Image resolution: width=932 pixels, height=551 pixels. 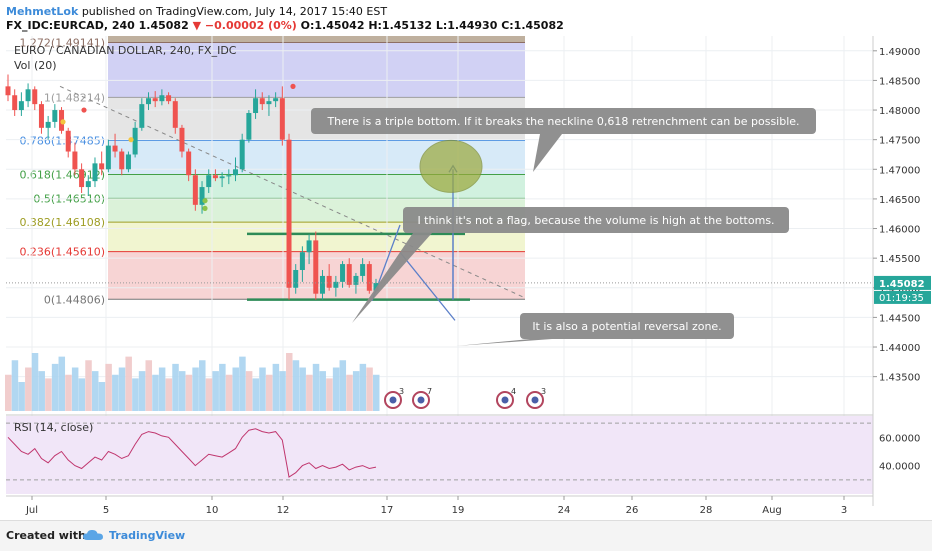 I want to click on x-tick-label: 19, so click(x=458, y=510).